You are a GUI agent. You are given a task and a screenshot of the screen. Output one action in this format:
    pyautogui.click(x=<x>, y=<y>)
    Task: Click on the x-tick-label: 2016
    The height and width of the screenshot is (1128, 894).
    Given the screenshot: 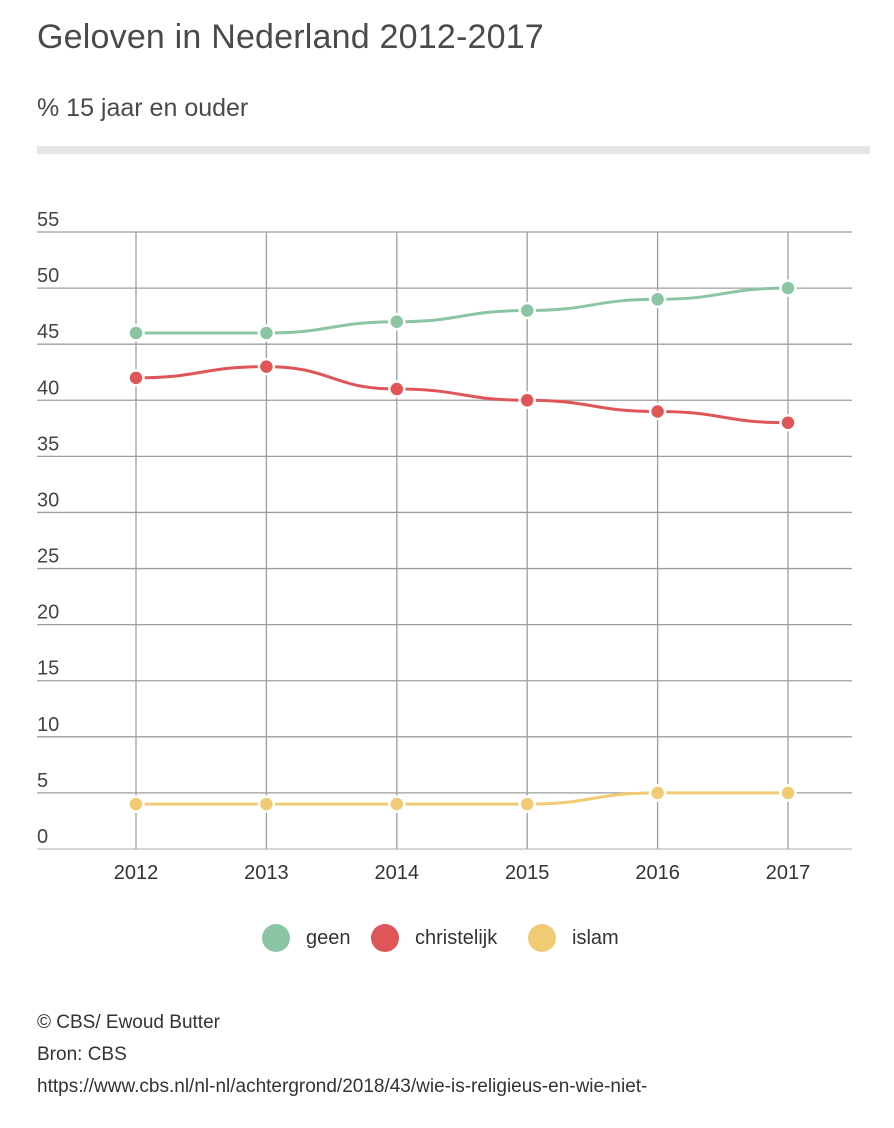 What is the action you would take?
    pyautogui.click(x=657, y=873)
    